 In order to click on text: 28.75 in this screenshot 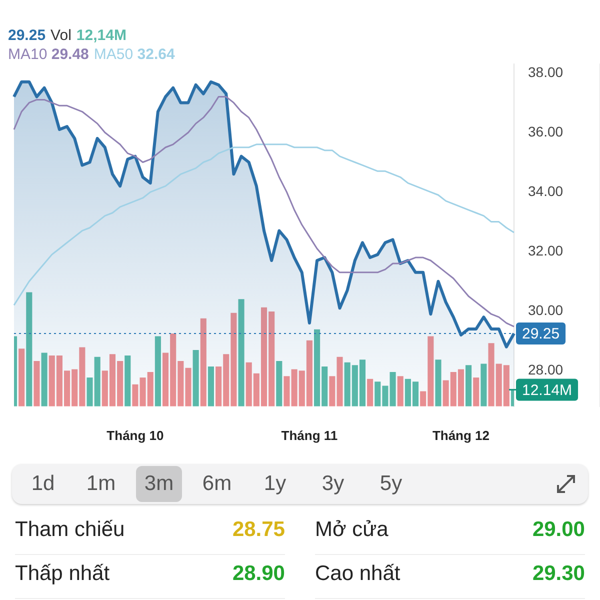, I will do `click(258, 530)`.